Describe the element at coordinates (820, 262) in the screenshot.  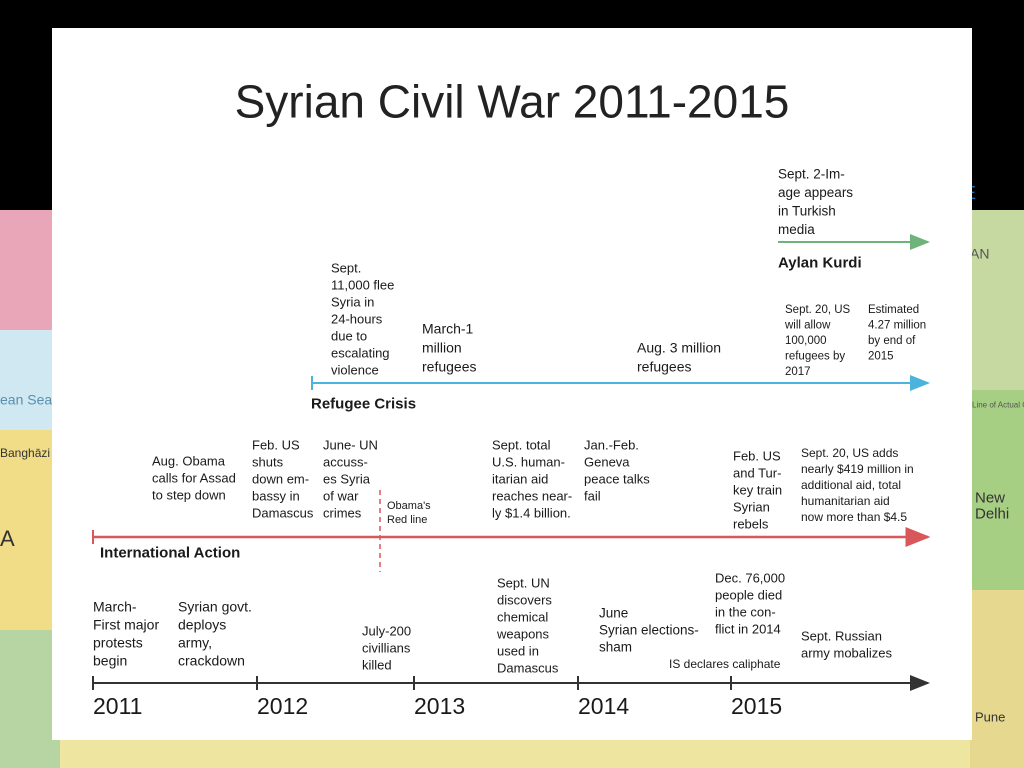
I see `track-label: Aylan Kurdi` at that location.